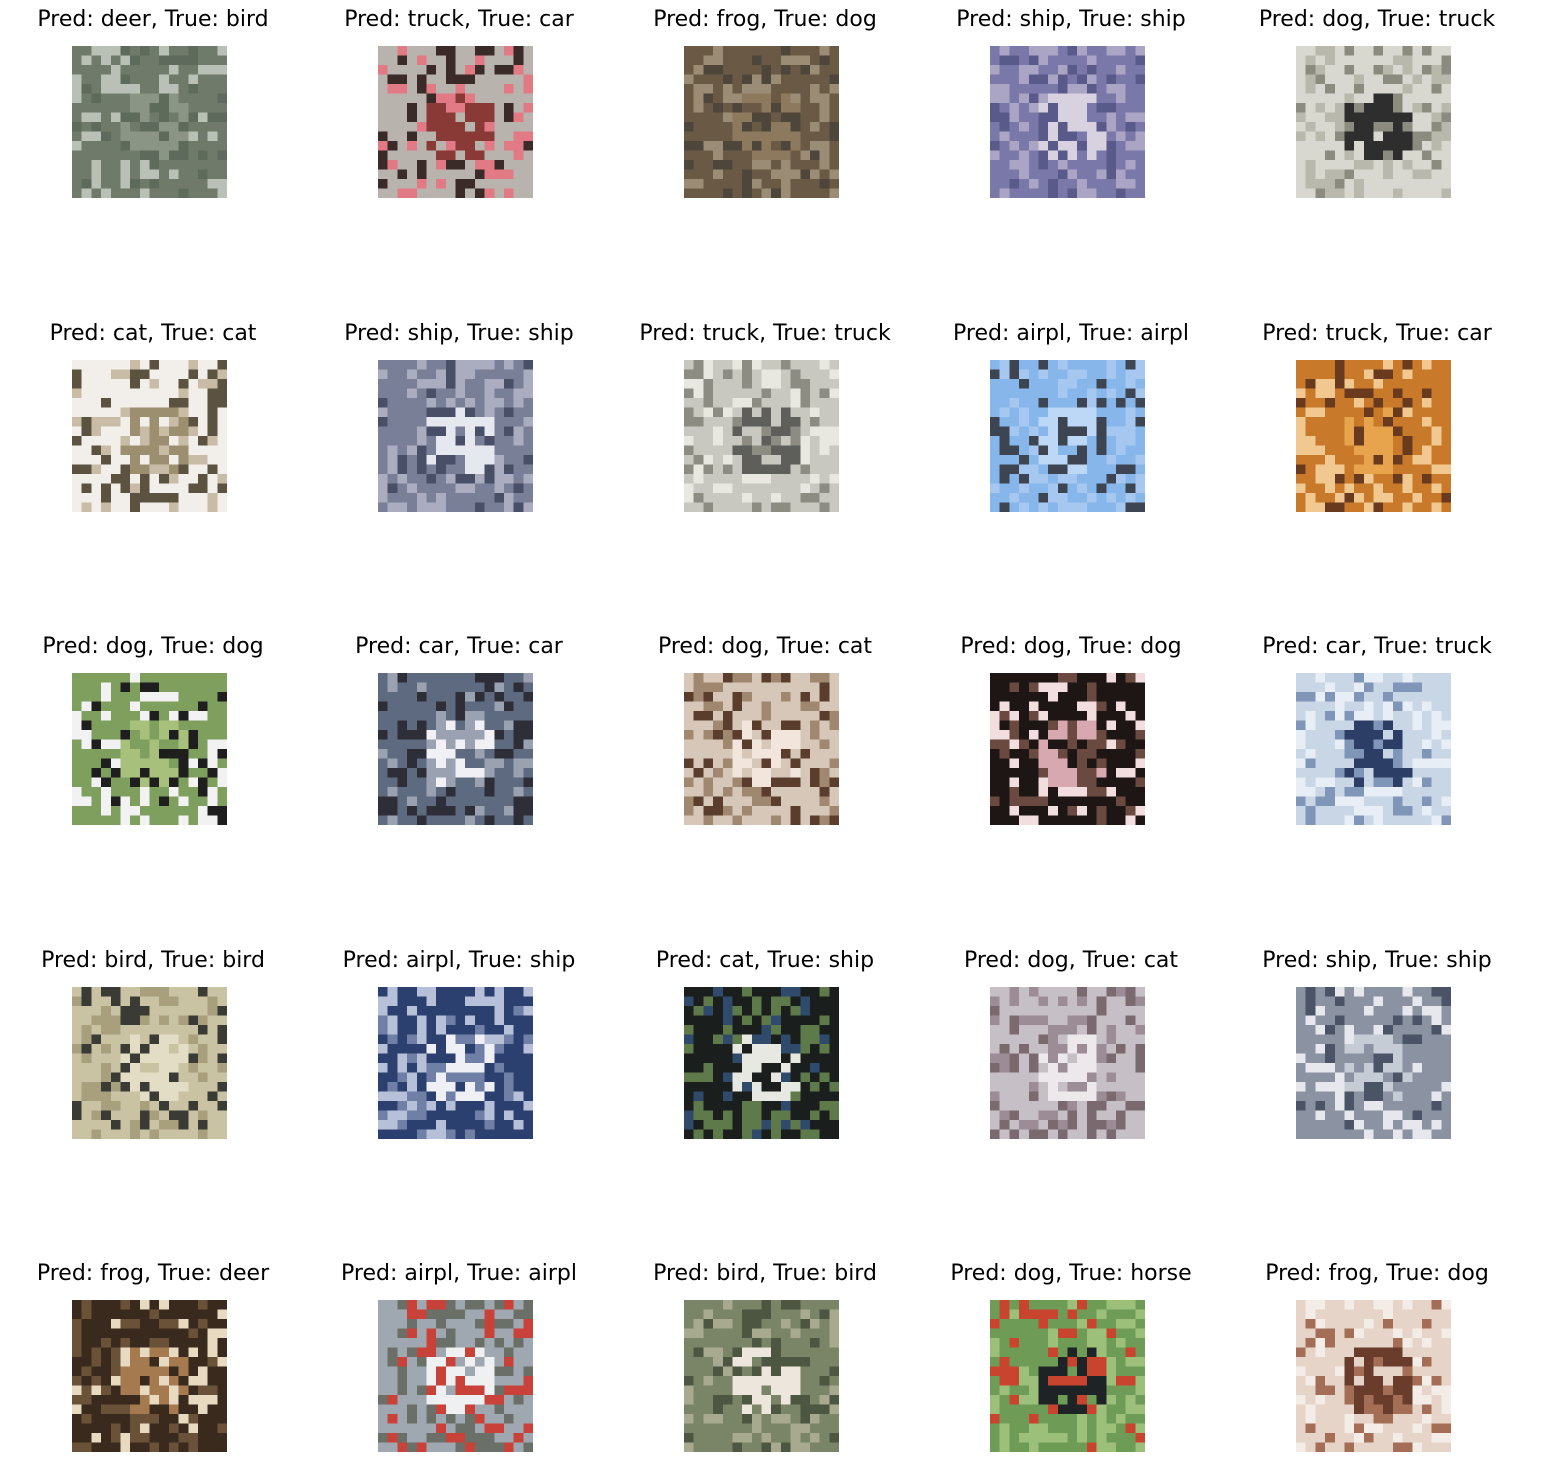  What do you see at coordinates (459, 960) in the screenshot?
I see `panel-title: Pred: airpl, True: ship` at bounding box center [459, 960].